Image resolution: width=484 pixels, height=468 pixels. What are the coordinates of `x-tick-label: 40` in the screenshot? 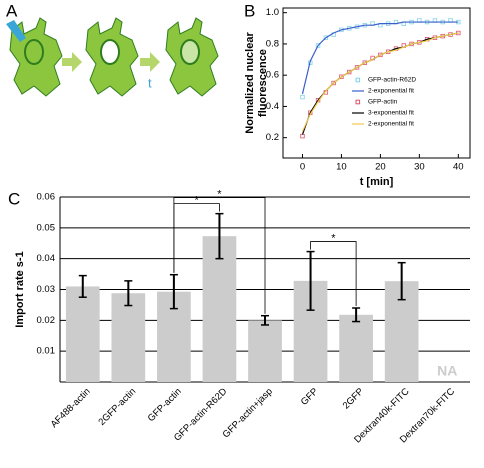 It's located at (458, 167).